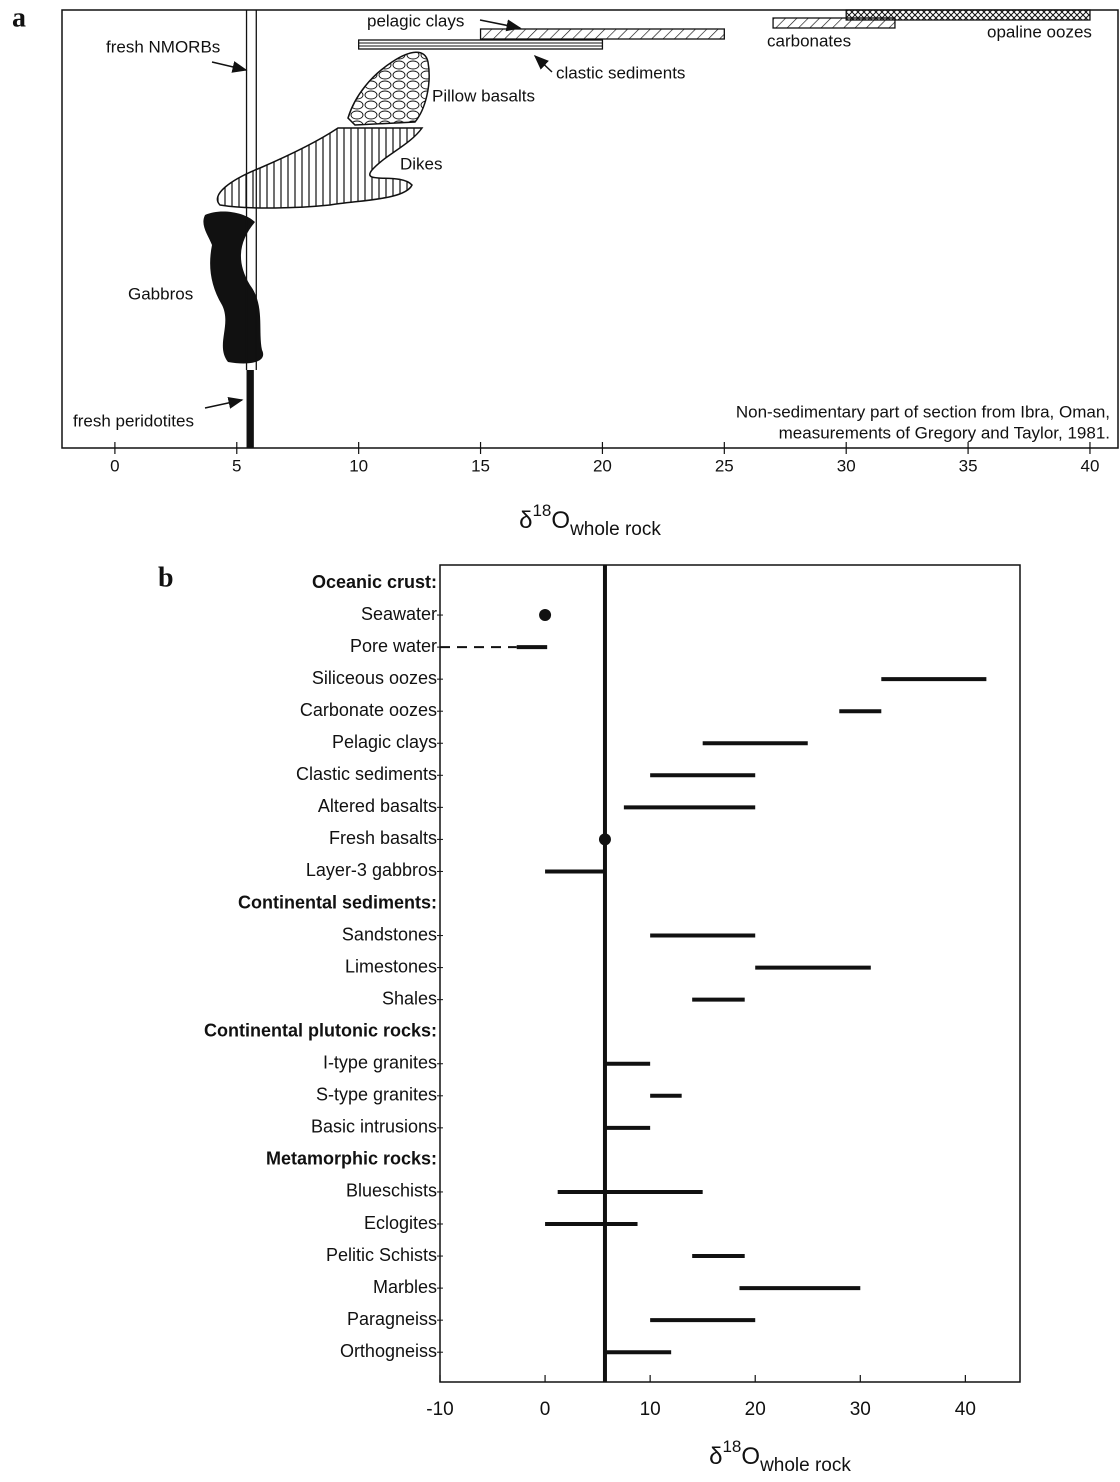 The width and height of the screenshot is (1120, 1482). Describe the element at coordinates (809, 40) in the screenshot. I see `sediment-label: carbonates` at that location.